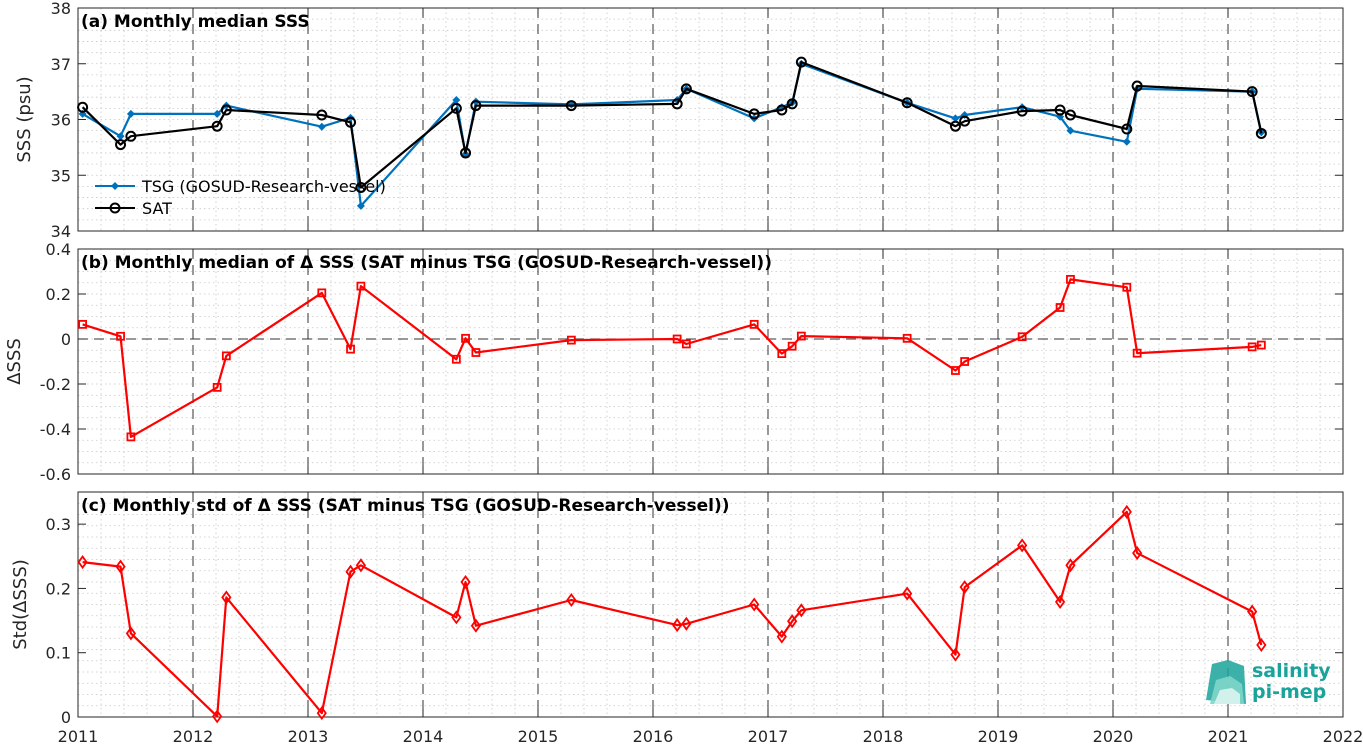 This screenshot has height=745, width=1363. What do you see at coordinates (61, 64) in the screenshot?
I see `y-tick-label: 37` at bounding box center [61, 64].